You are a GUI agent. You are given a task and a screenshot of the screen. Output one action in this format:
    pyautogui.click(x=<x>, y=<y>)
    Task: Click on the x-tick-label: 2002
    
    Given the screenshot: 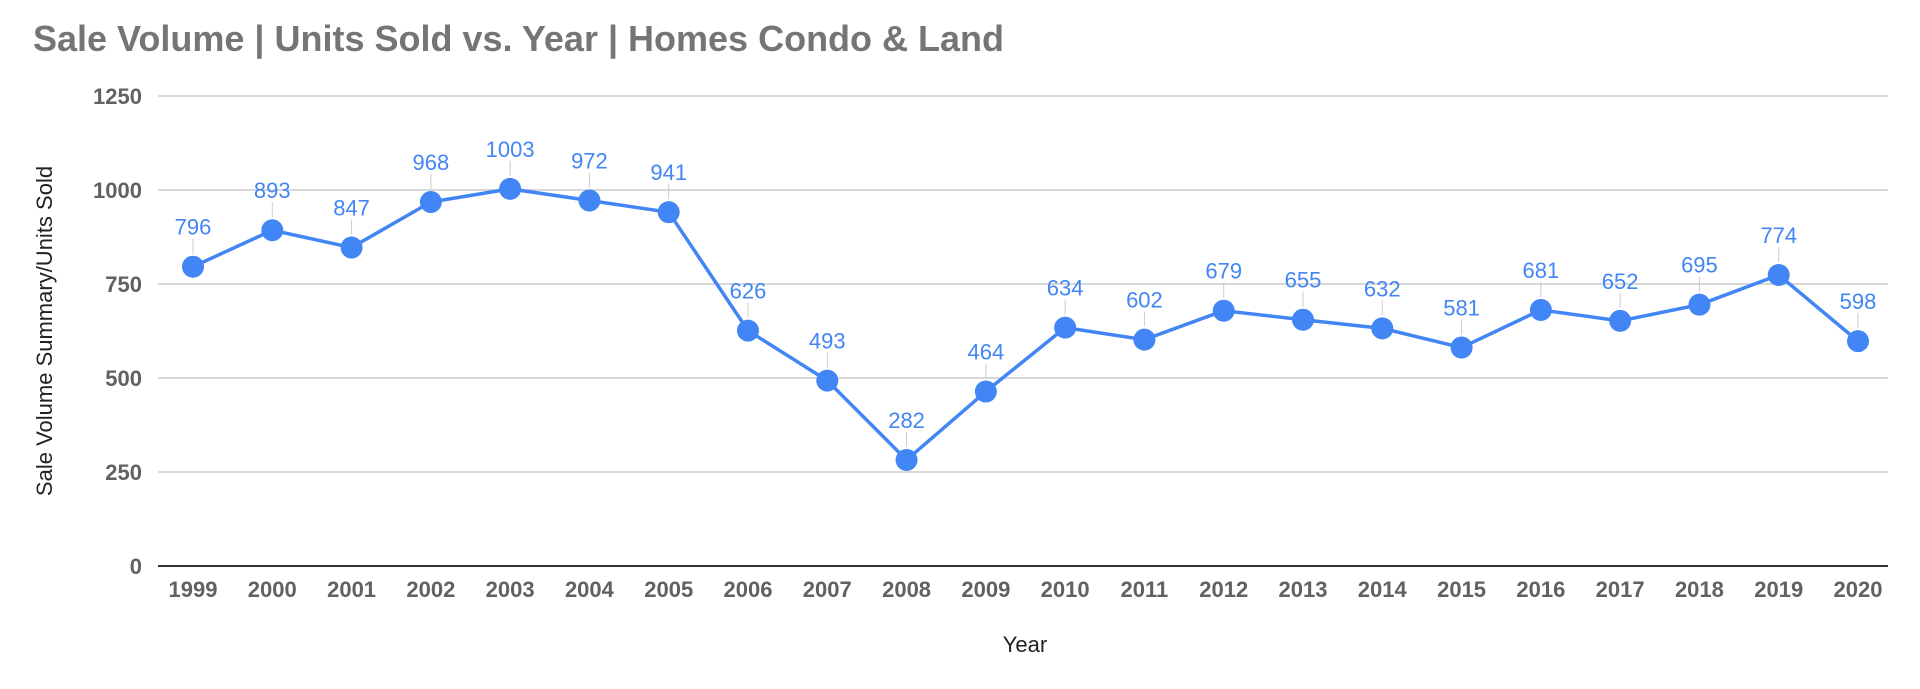 What is the action you would take?
    pyautogui.click(x=430, y=589)
    